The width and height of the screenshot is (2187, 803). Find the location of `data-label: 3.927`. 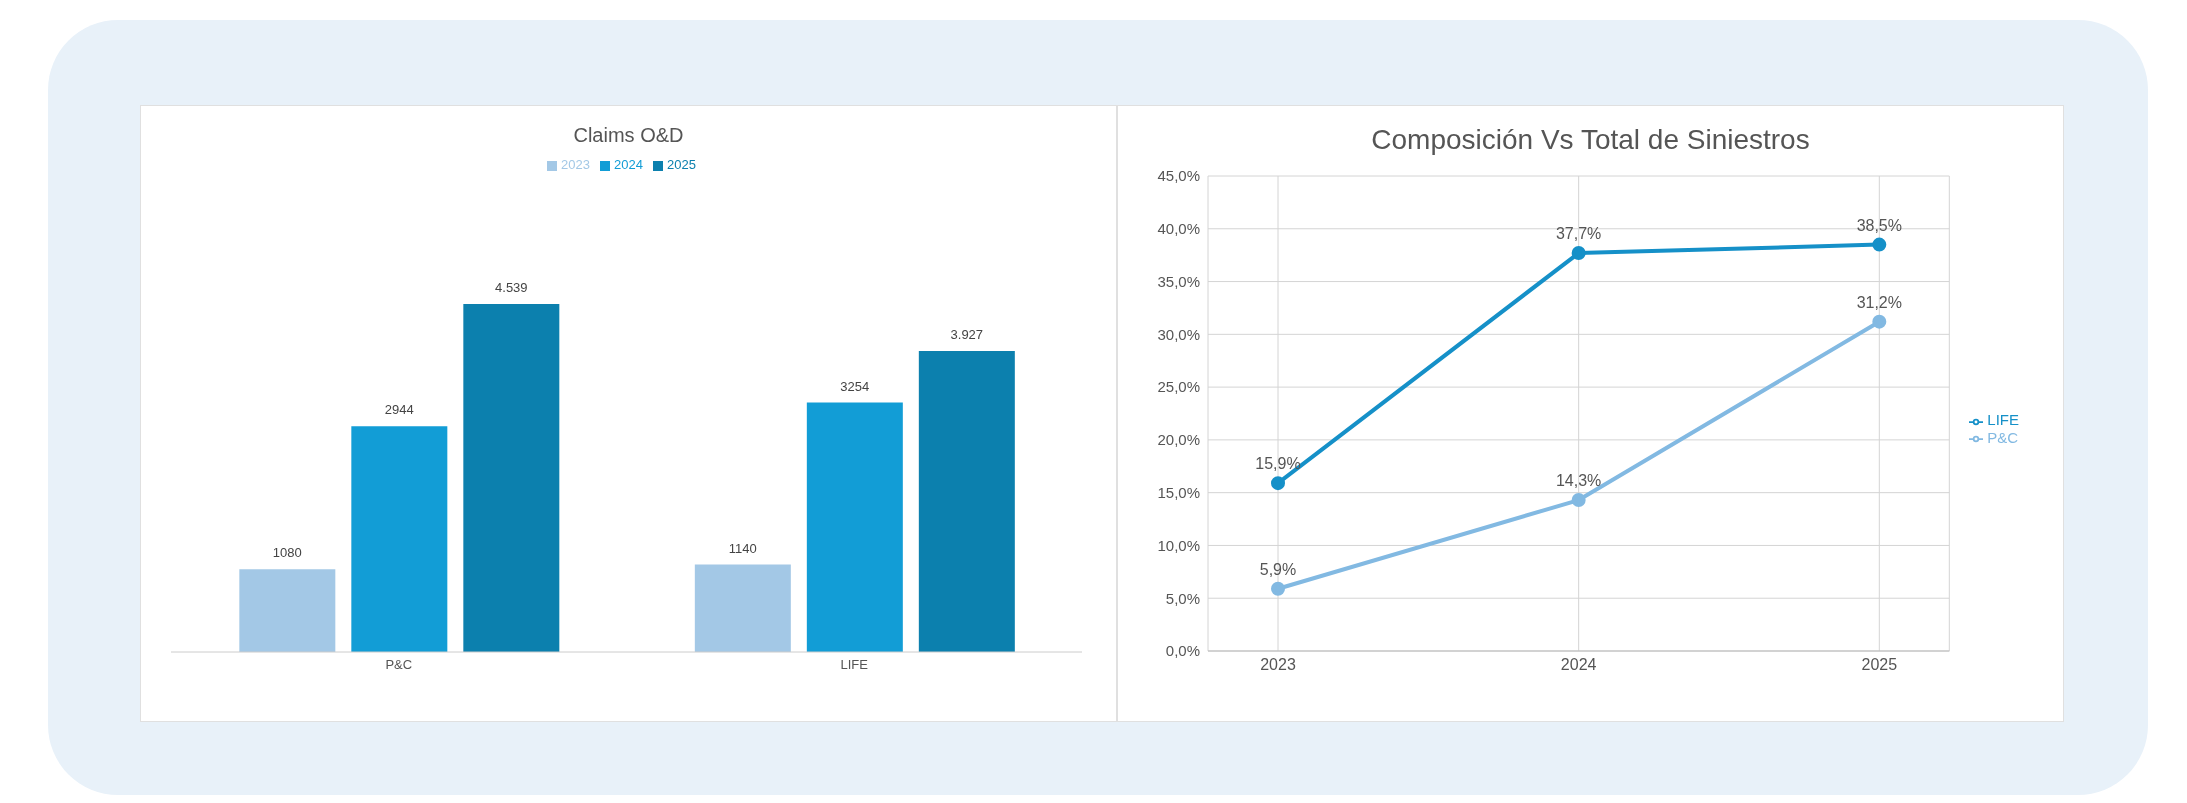

data-label: 3.927 is located at coordinates (967, 334).